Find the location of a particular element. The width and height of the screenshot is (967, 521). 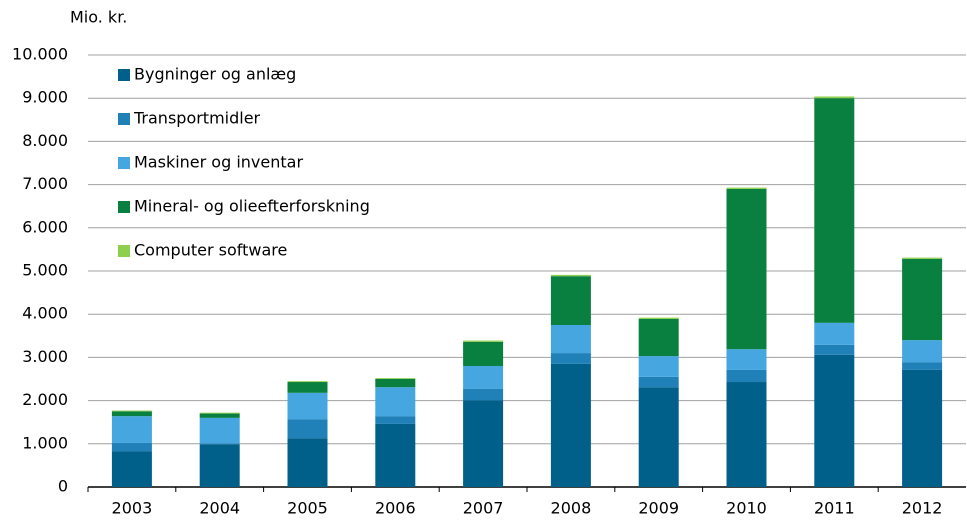

x-tick-label: 2006 is located at coordinates (395, 508).